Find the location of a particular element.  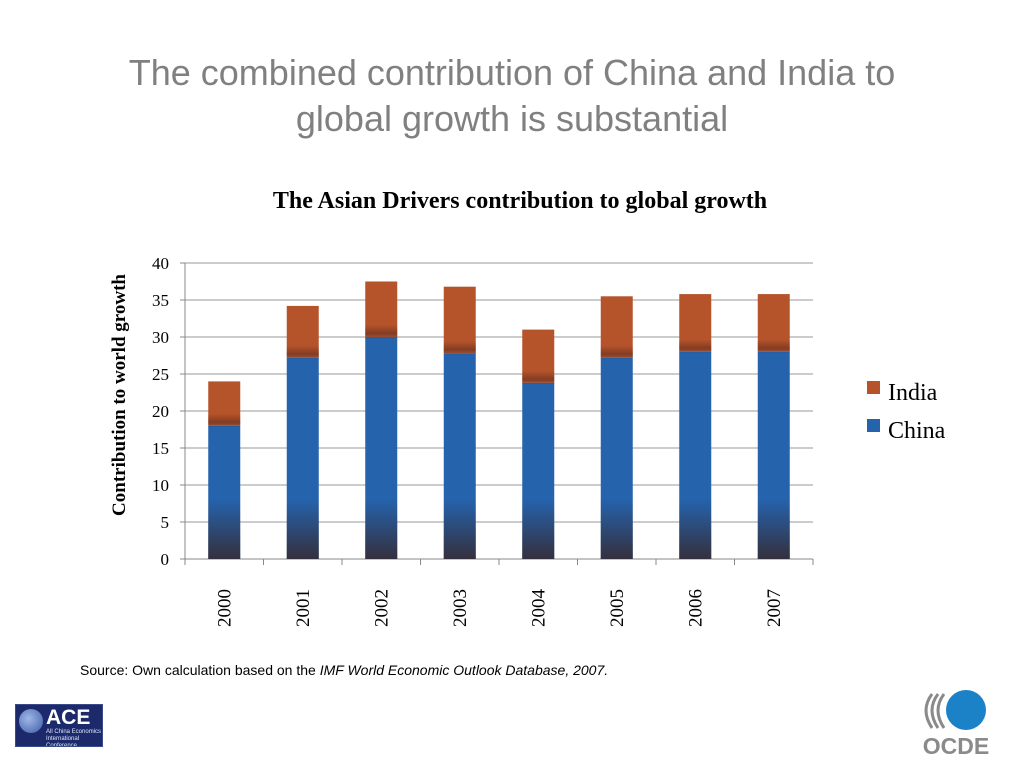

globe-icon is located at coordinates (31, 721).